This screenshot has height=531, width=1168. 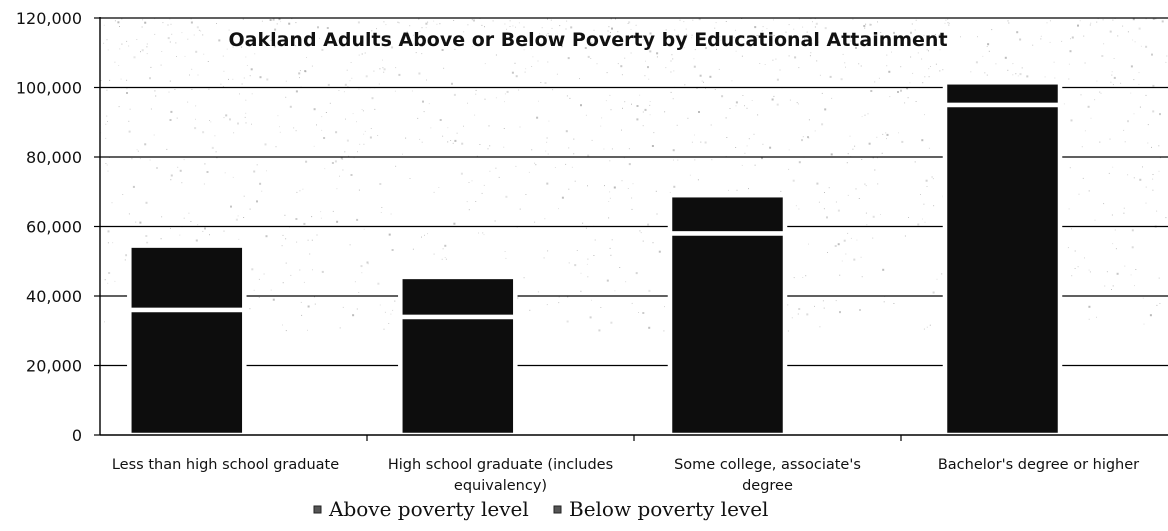 I want to click on y-tick-label: 40,000, so click(x=54, y=296).